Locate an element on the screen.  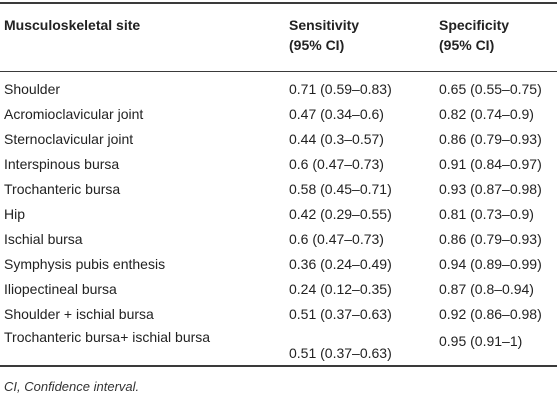
header-specificity-line2: (95% CI) is located at coordinates (467, 45).